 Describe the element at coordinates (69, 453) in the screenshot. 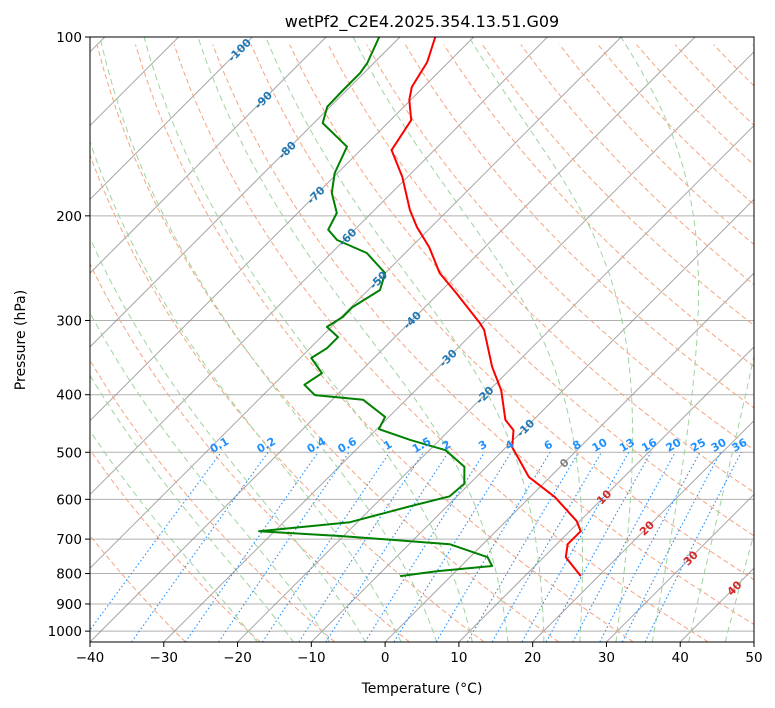

I see `y-tick-label: 500` at that location.